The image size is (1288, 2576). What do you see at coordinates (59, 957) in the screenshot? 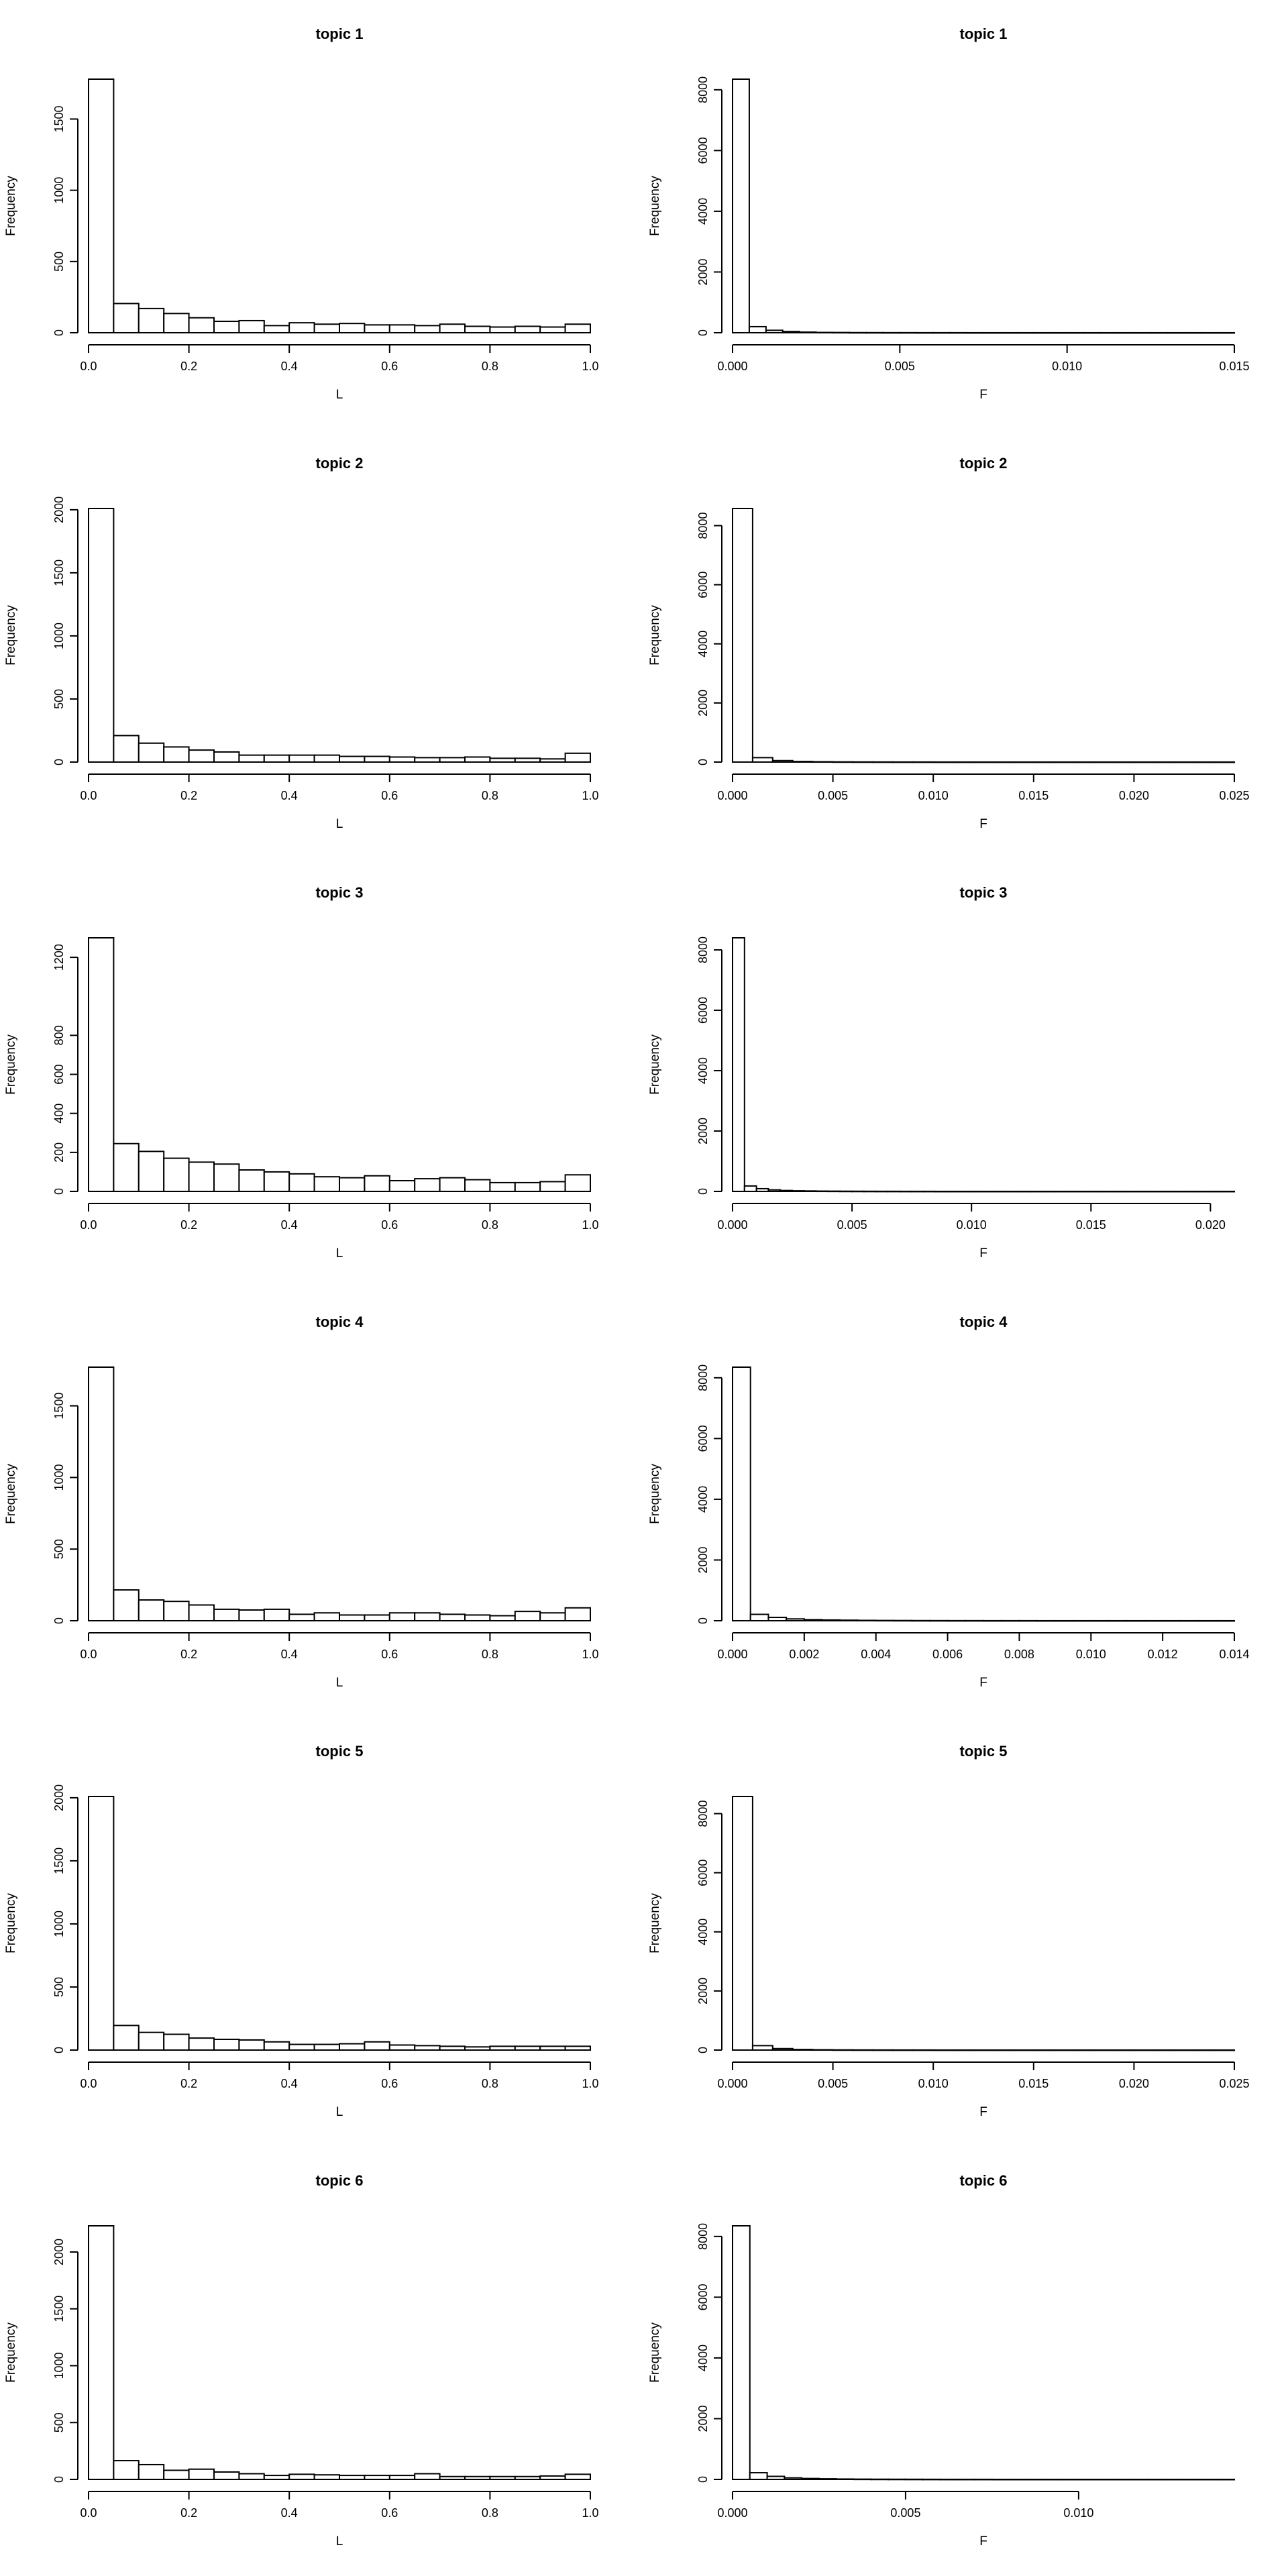
I see `y-tick-label: 1200` at bounding box center [59, 957].